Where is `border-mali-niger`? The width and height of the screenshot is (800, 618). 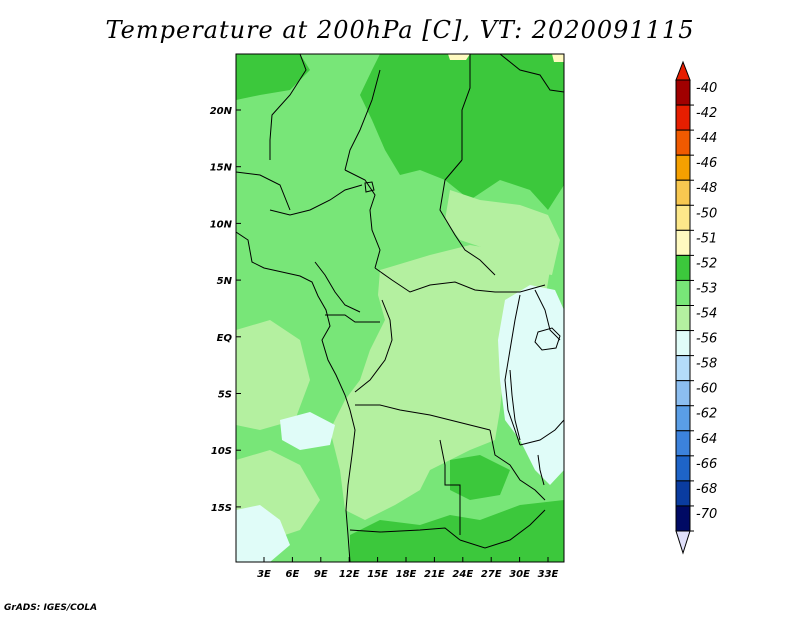
border-mali-niger is located at coordinates (263, 191).